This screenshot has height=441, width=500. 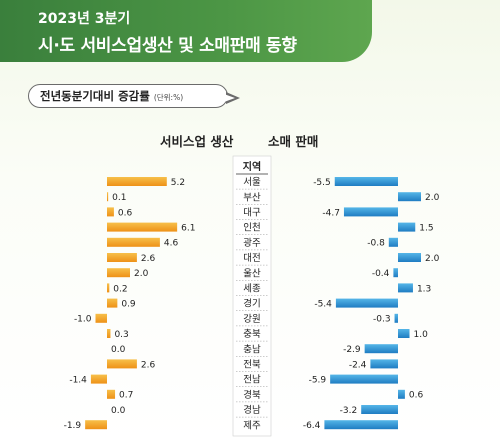 What do you see at coordinates (95, 96) in the screenshot?
I see `subtitle-label: 전년동분기대비 증감률` at bounding box center [95, 96].